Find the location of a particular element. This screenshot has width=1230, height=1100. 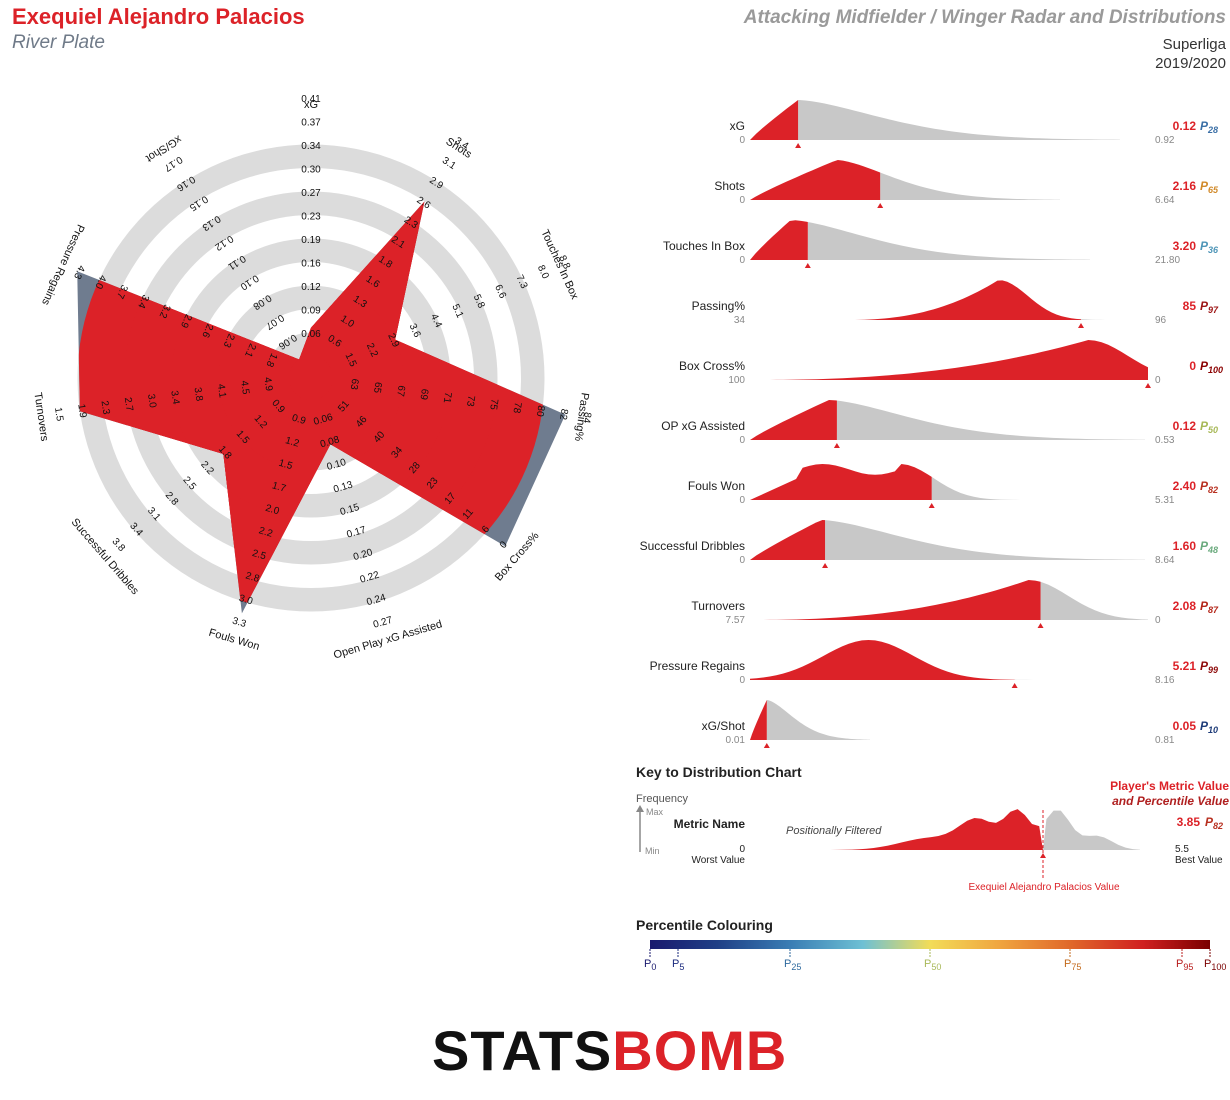

key-title: Key to Distribution Chart is located at coordinates (719, 772).